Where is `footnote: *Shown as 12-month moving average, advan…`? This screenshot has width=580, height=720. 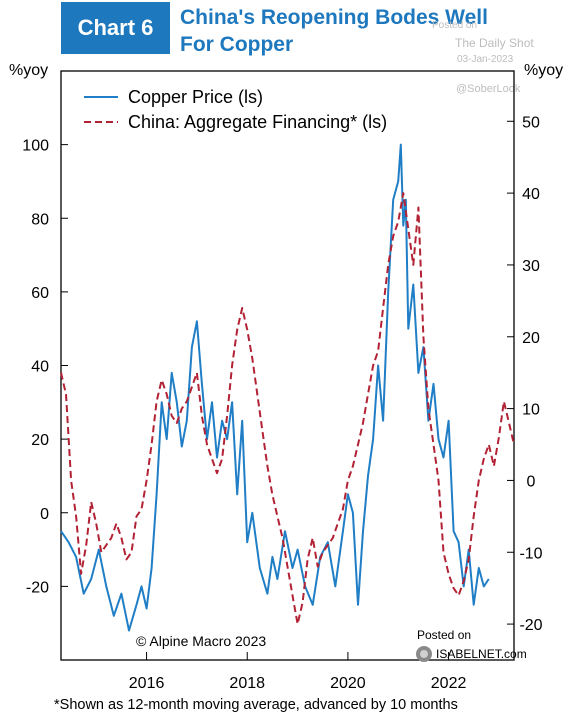
footnote: *Shown as 12-month moving average, advan… is located at coordinates (256, 705).